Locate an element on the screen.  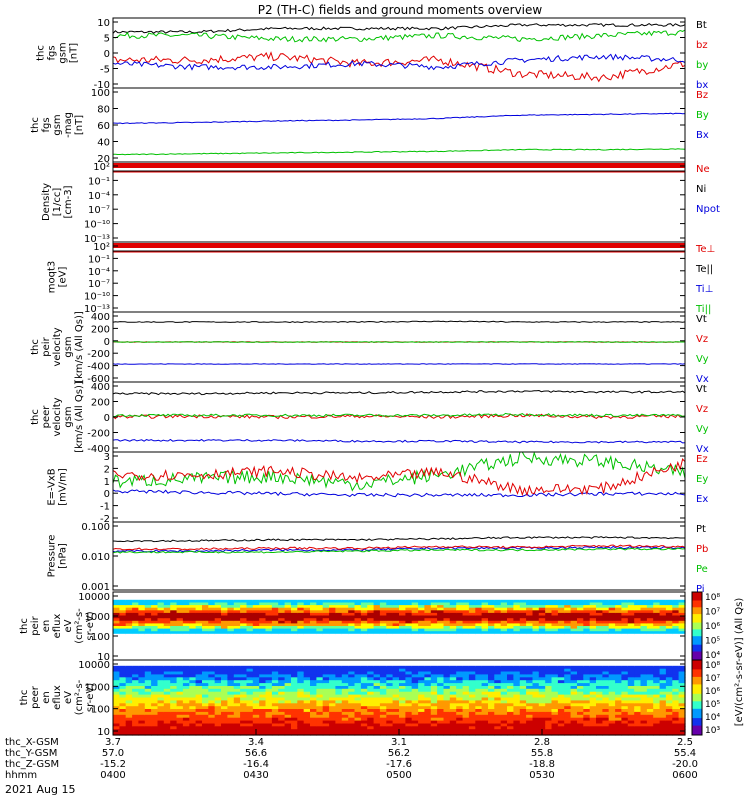
colorbar-swatch is located at coordinates (697, 615).